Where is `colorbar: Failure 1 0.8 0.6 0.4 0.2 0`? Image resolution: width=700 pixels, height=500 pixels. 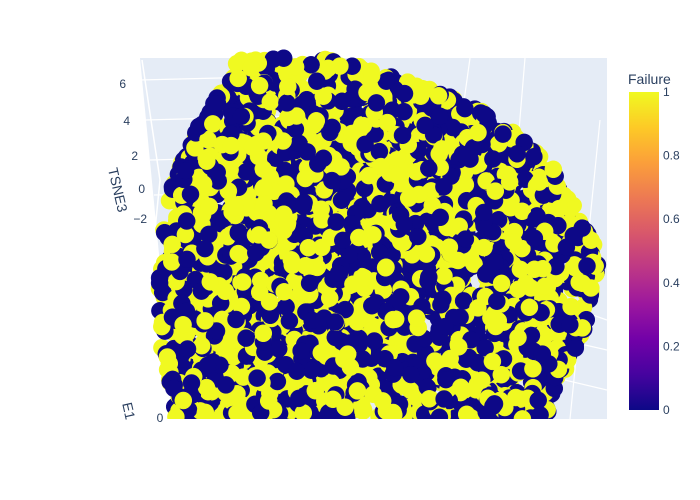
colorbar: Failure 1 0.8 0.6 0.4 0.2 0 is located at coordinates (654, 244).